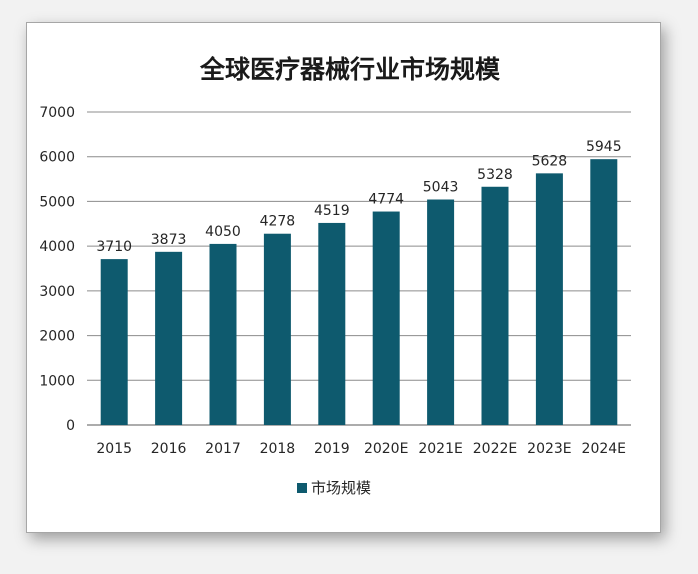 Image resolution: width=698 pixels, height=574 pixels. What do you see at coordinates (341, 488) in the screenshot?
I see `legend-label: 市场规模` at bounding box center [341, 488].